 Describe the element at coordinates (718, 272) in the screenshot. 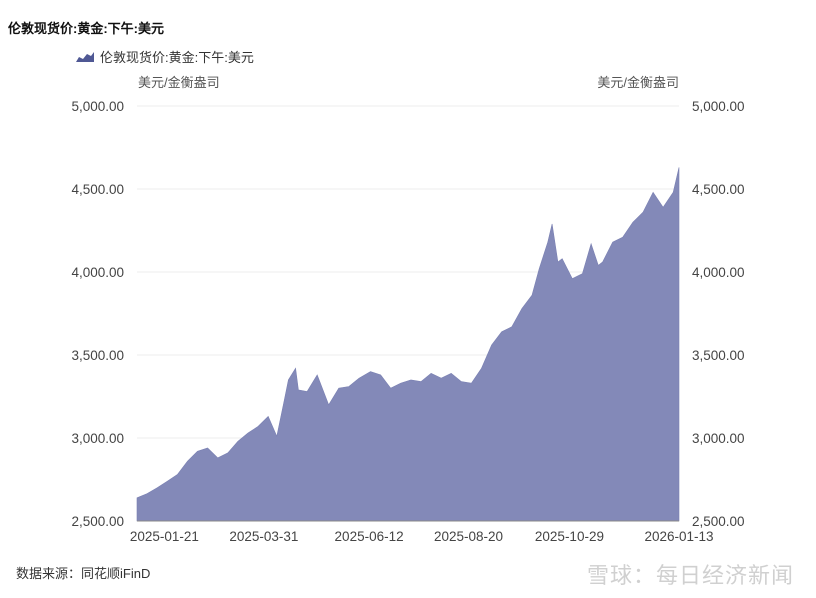

I see `y-tick-label-right: 4,000.00` at that location.